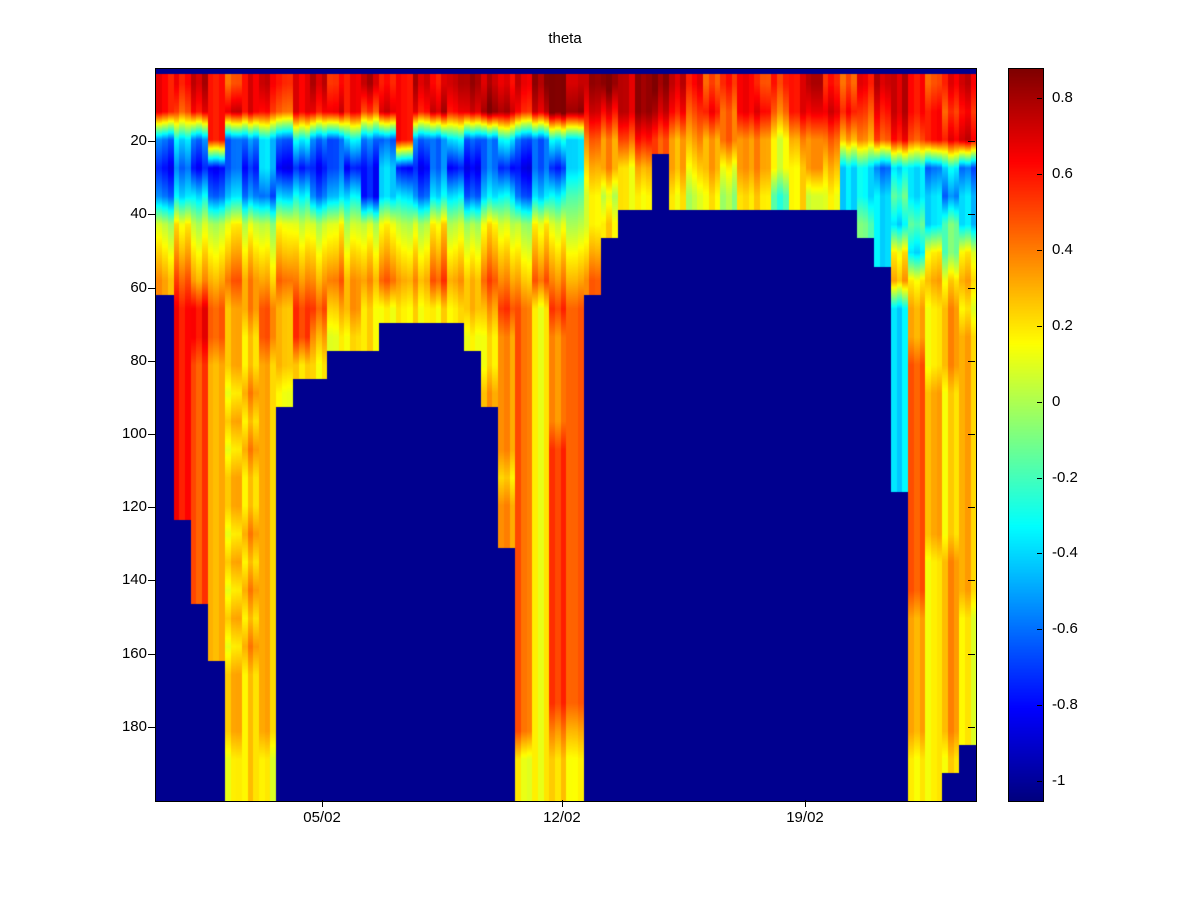 The image size is (1200, 900). What do you see at coordinates (134, 726) in the screenshot?
I see `y-tick-label: 180` at bounding box center [134, 726].